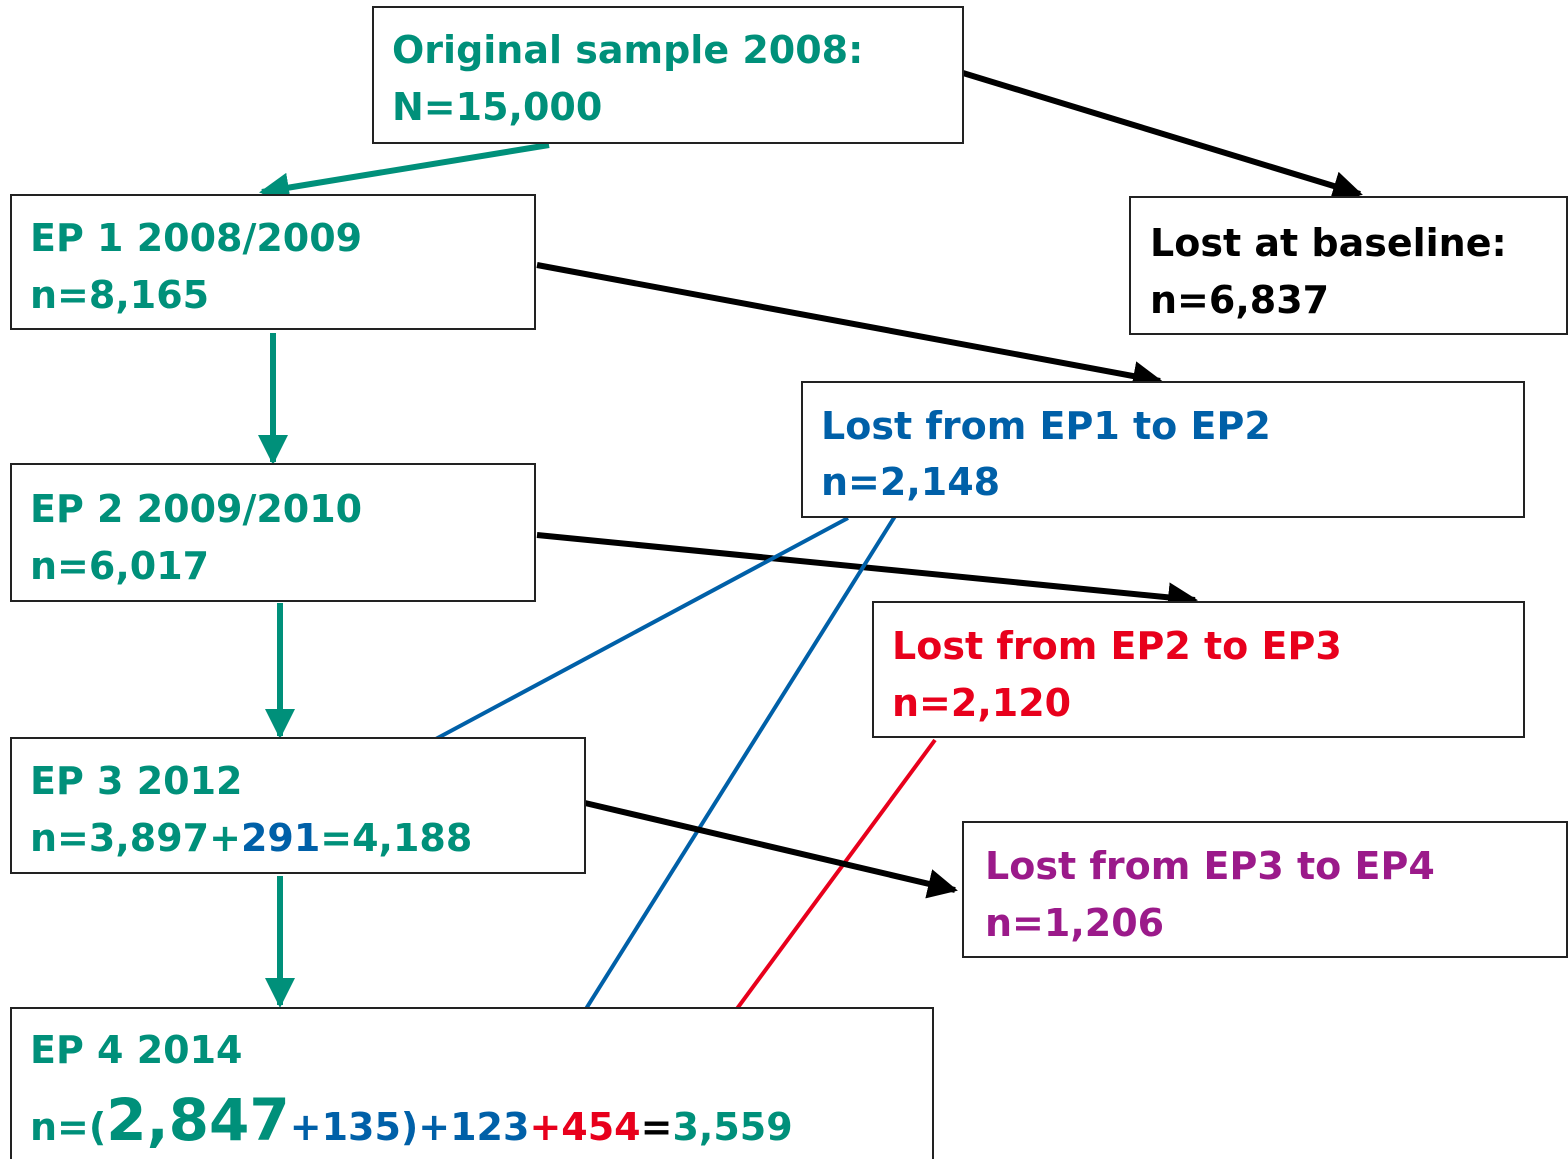 This screenshot has width=1568, height=1159. What do you see at coordinates (668, 75) in the screenshot?
I see `box: Original sample 2008: N=15,000` at bounding box center [668, 75].